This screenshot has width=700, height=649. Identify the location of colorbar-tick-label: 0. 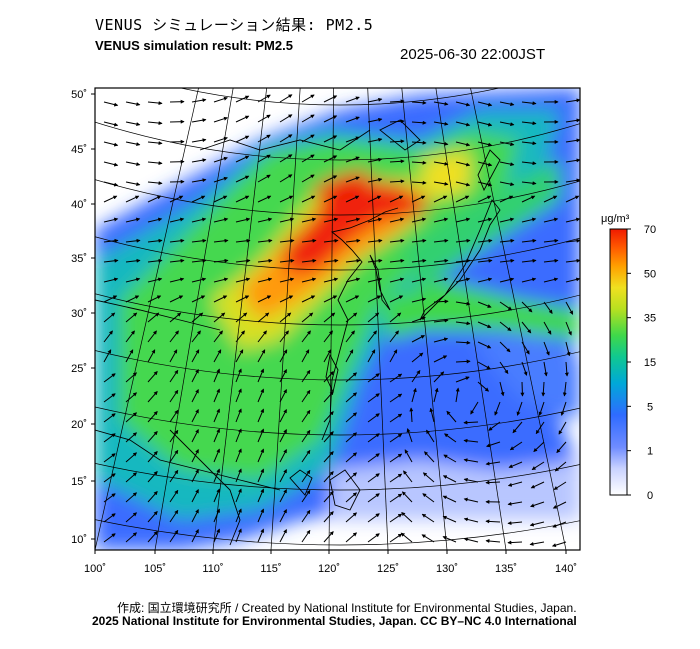
(650, 496).